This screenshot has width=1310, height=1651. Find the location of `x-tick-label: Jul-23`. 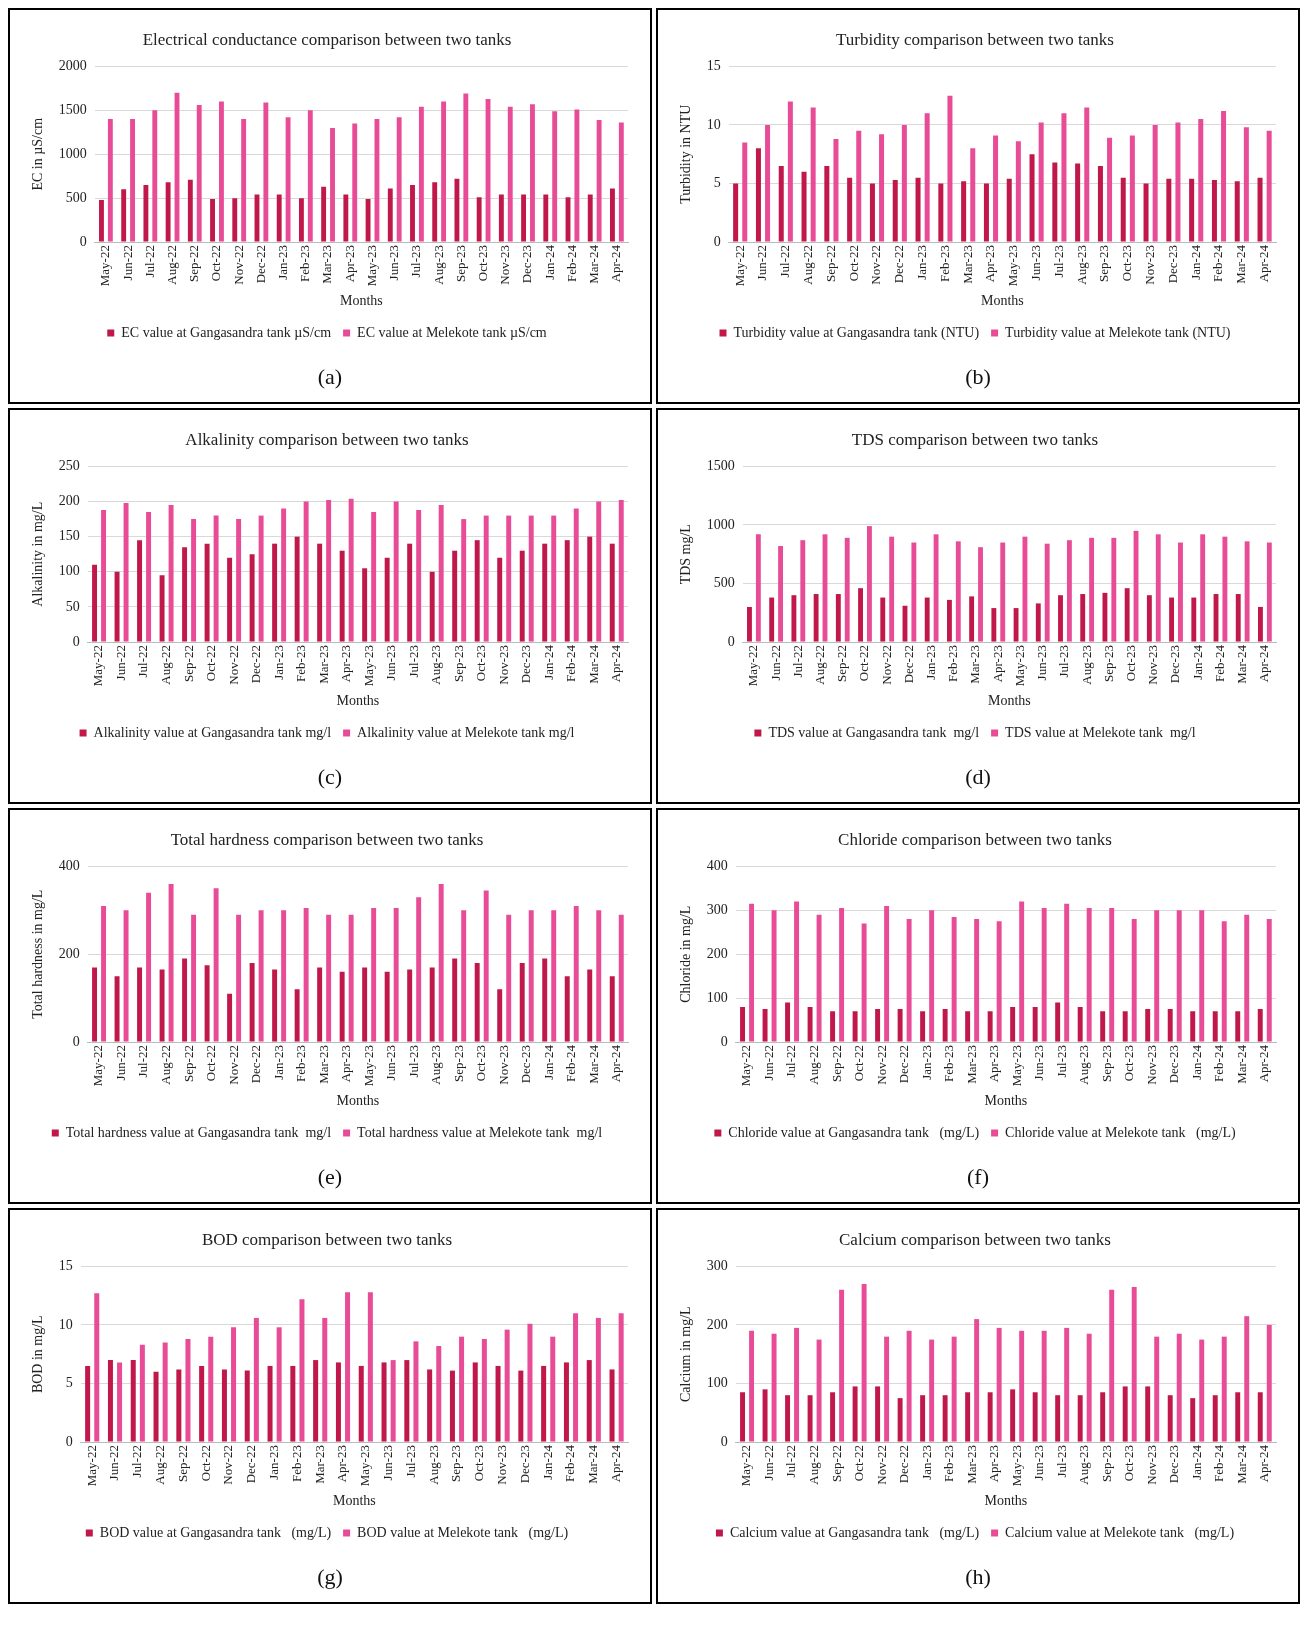

x-tick-label: Jul-23 is located at coordinates (1061, 1061).